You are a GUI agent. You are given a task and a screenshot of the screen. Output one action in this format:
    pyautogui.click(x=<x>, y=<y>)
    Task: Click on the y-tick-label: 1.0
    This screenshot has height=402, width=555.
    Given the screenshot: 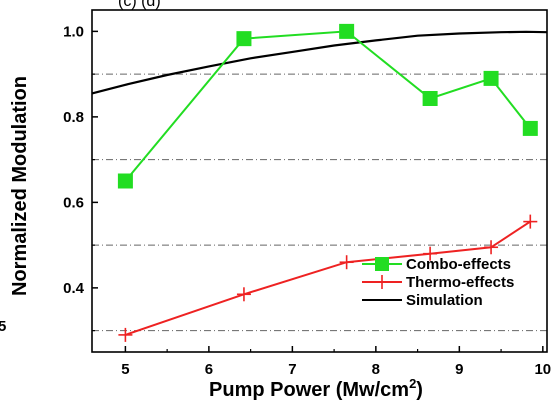 What is the action you would take?
    pyautogui.click(x=73, y=31)
    